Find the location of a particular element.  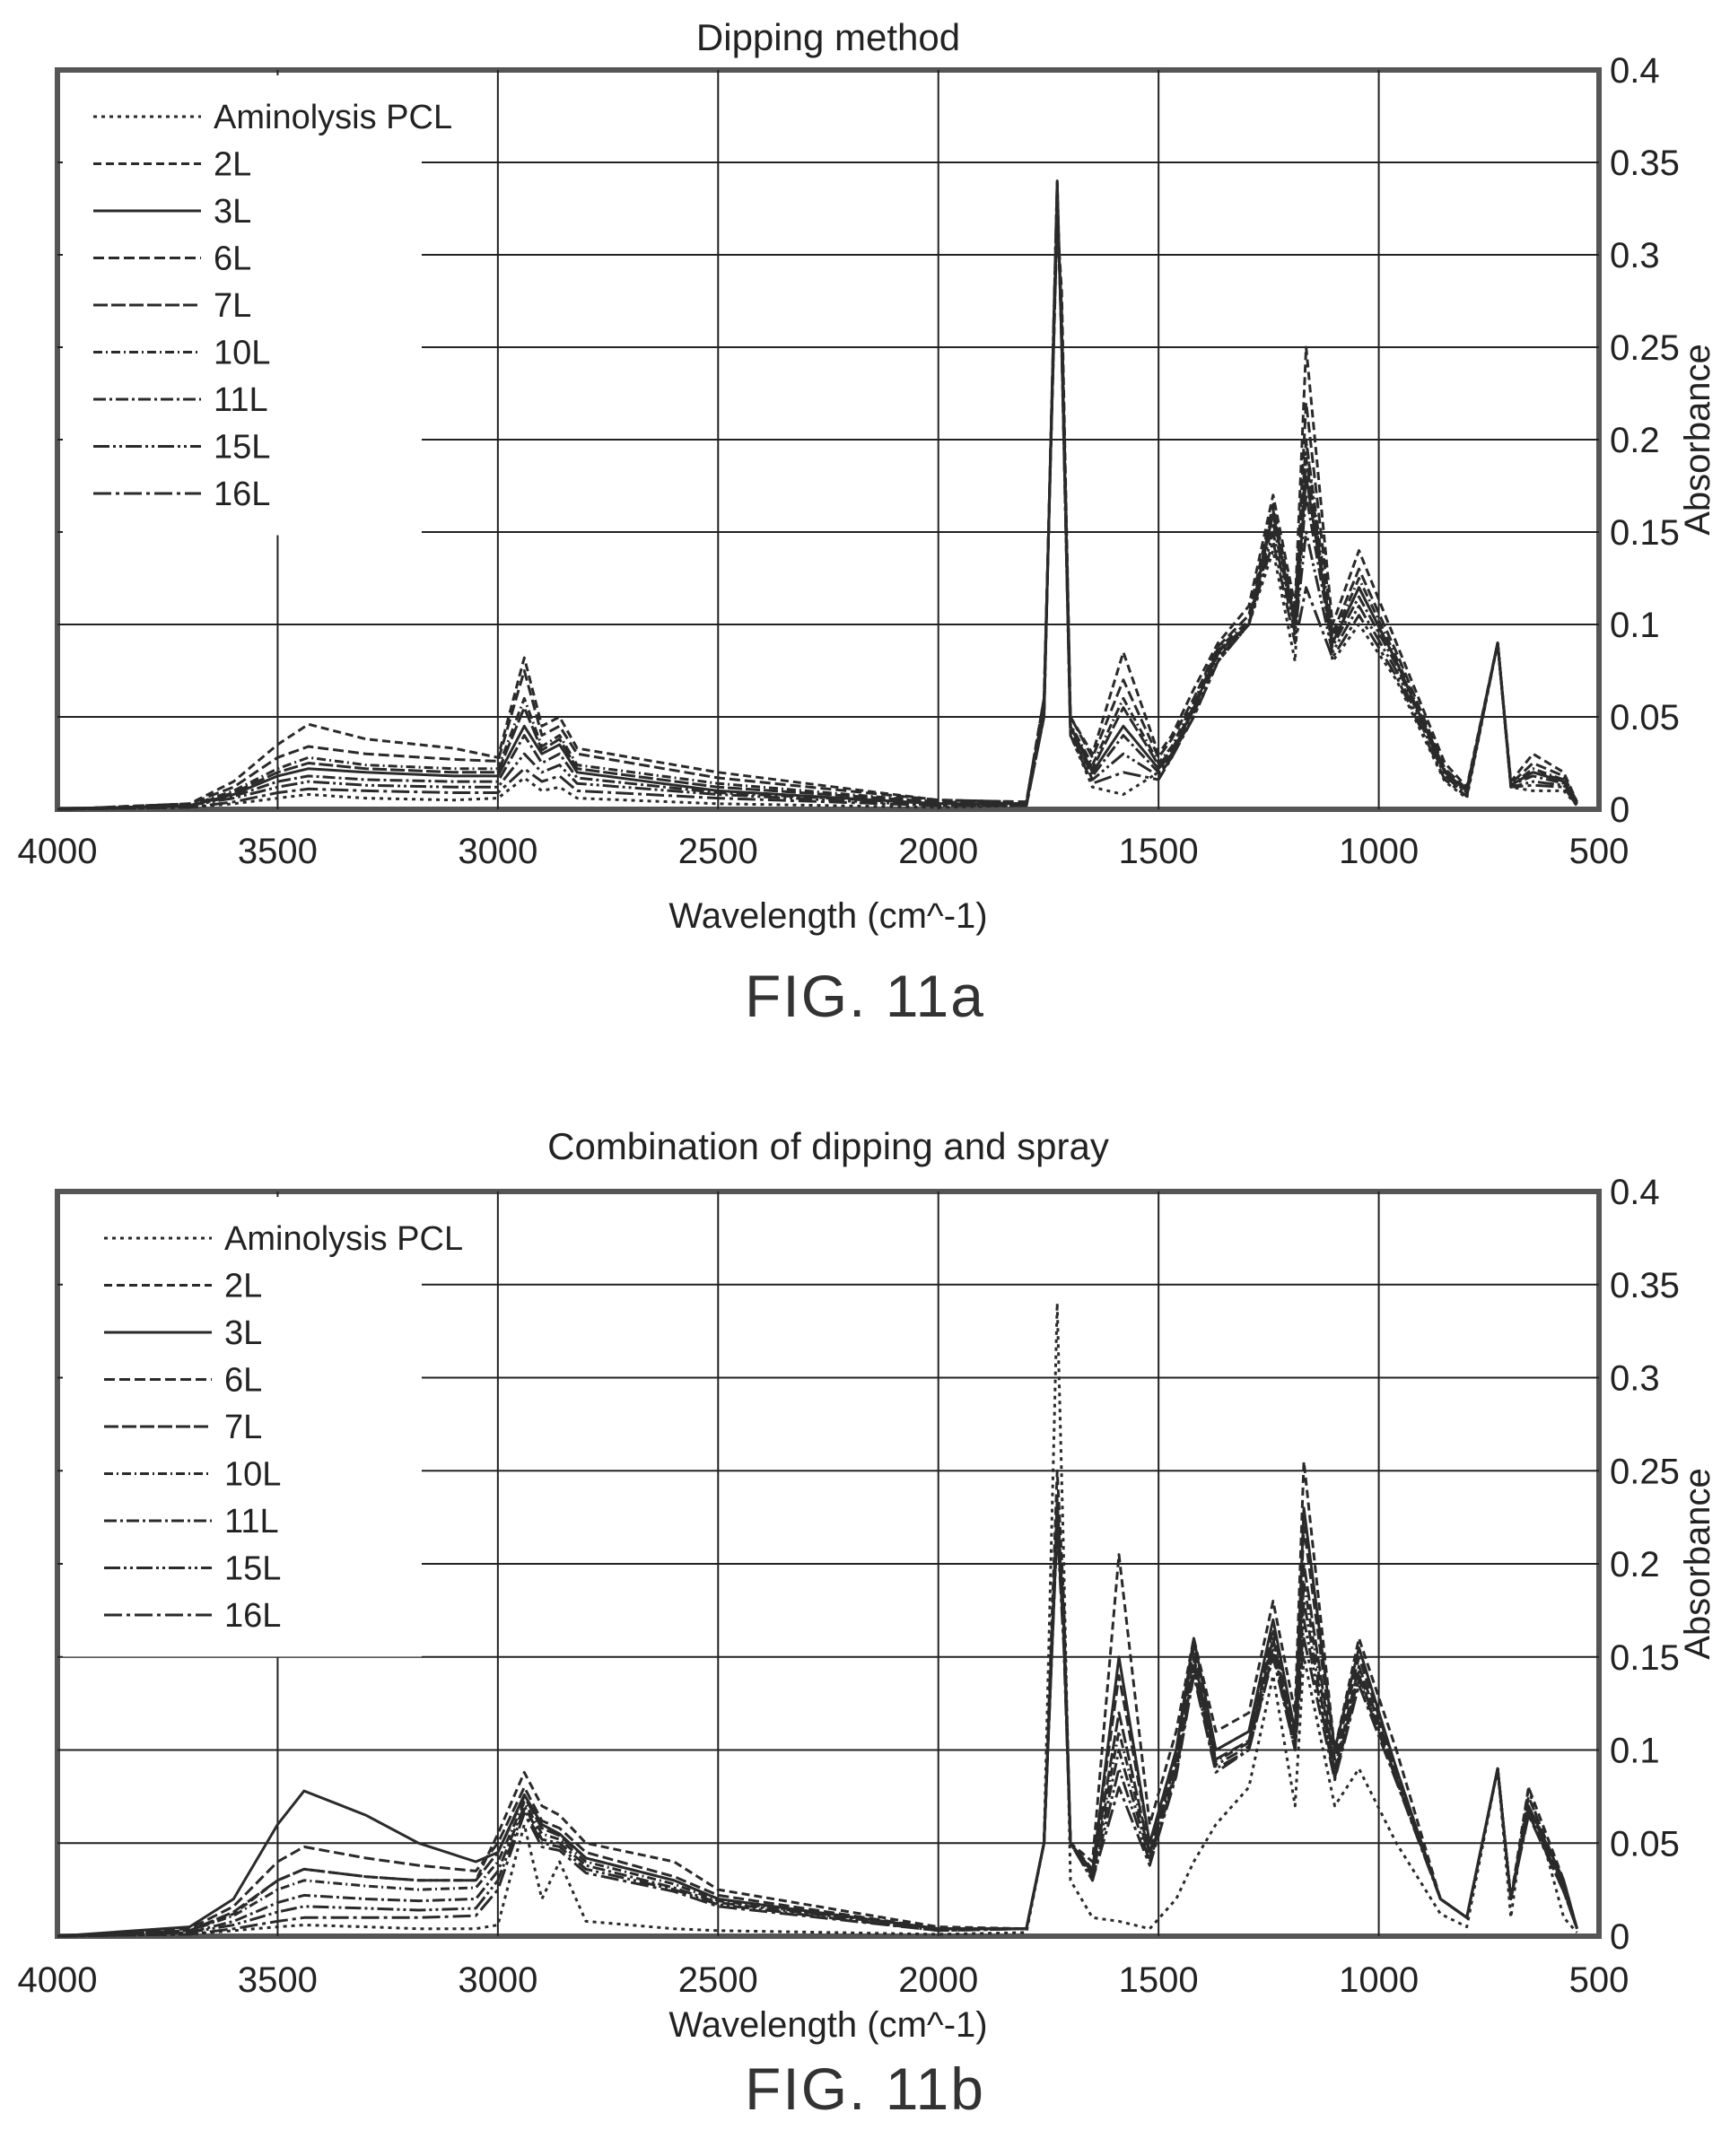

chart-title: Combination of dipping and spray is located at coordinates (828, 1146).